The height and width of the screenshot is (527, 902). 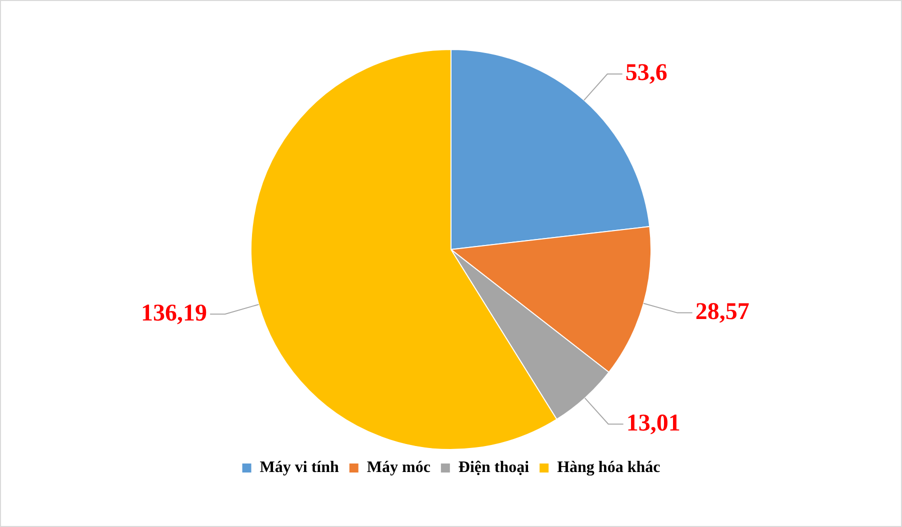 What do you see at coordinates (398, 467) in the screenshot?
I see `legend-label: Máy móc` at bounding box center [398, 467].